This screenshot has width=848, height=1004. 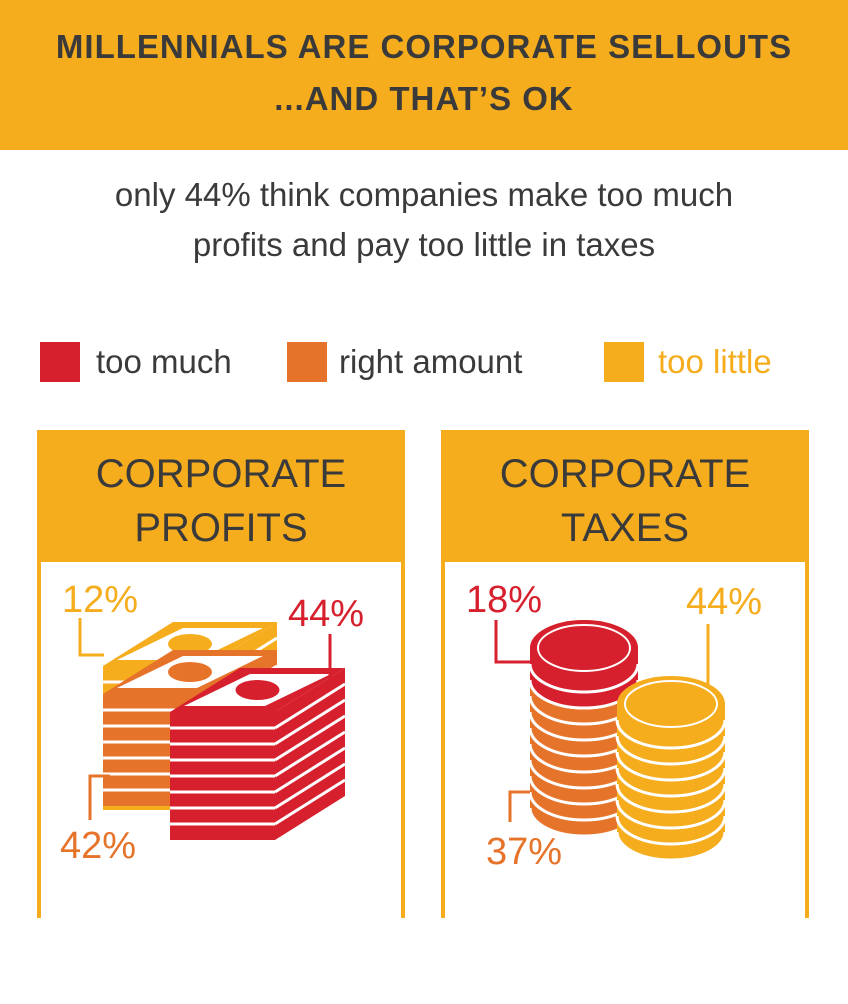 What do you see at coordinates (624, 362) in the screenshot?
I see `legend-swatch-too-little` at bounding box center [624, 362].